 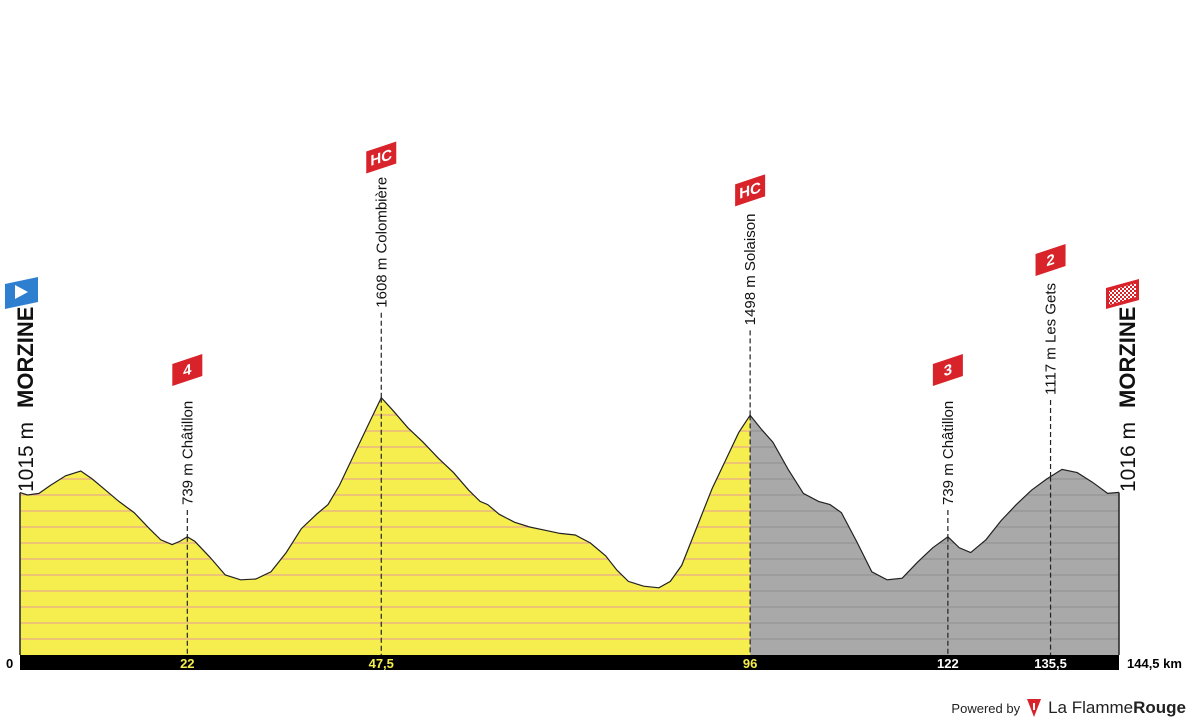 I want to click on brand-name-bold: Rouge, so click(x=1159, y=707).